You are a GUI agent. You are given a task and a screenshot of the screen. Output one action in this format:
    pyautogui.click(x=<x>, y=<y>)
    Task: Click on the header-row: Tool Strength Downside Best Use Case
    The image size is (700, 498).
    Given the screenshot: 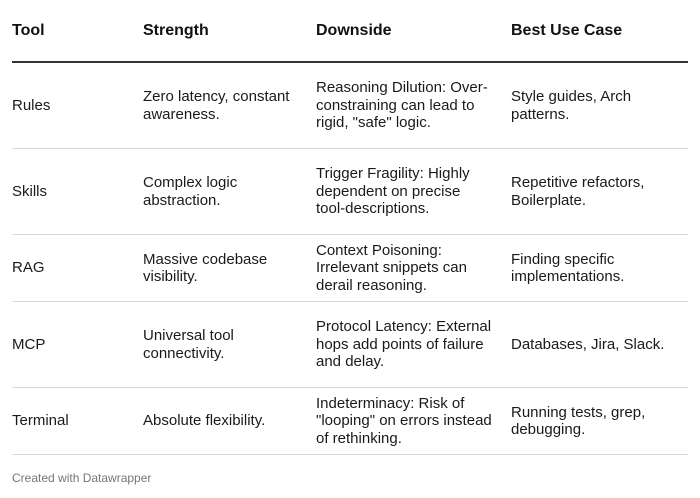 What is the action you would take?
    pyautogui.click(x=350, y=31)
    